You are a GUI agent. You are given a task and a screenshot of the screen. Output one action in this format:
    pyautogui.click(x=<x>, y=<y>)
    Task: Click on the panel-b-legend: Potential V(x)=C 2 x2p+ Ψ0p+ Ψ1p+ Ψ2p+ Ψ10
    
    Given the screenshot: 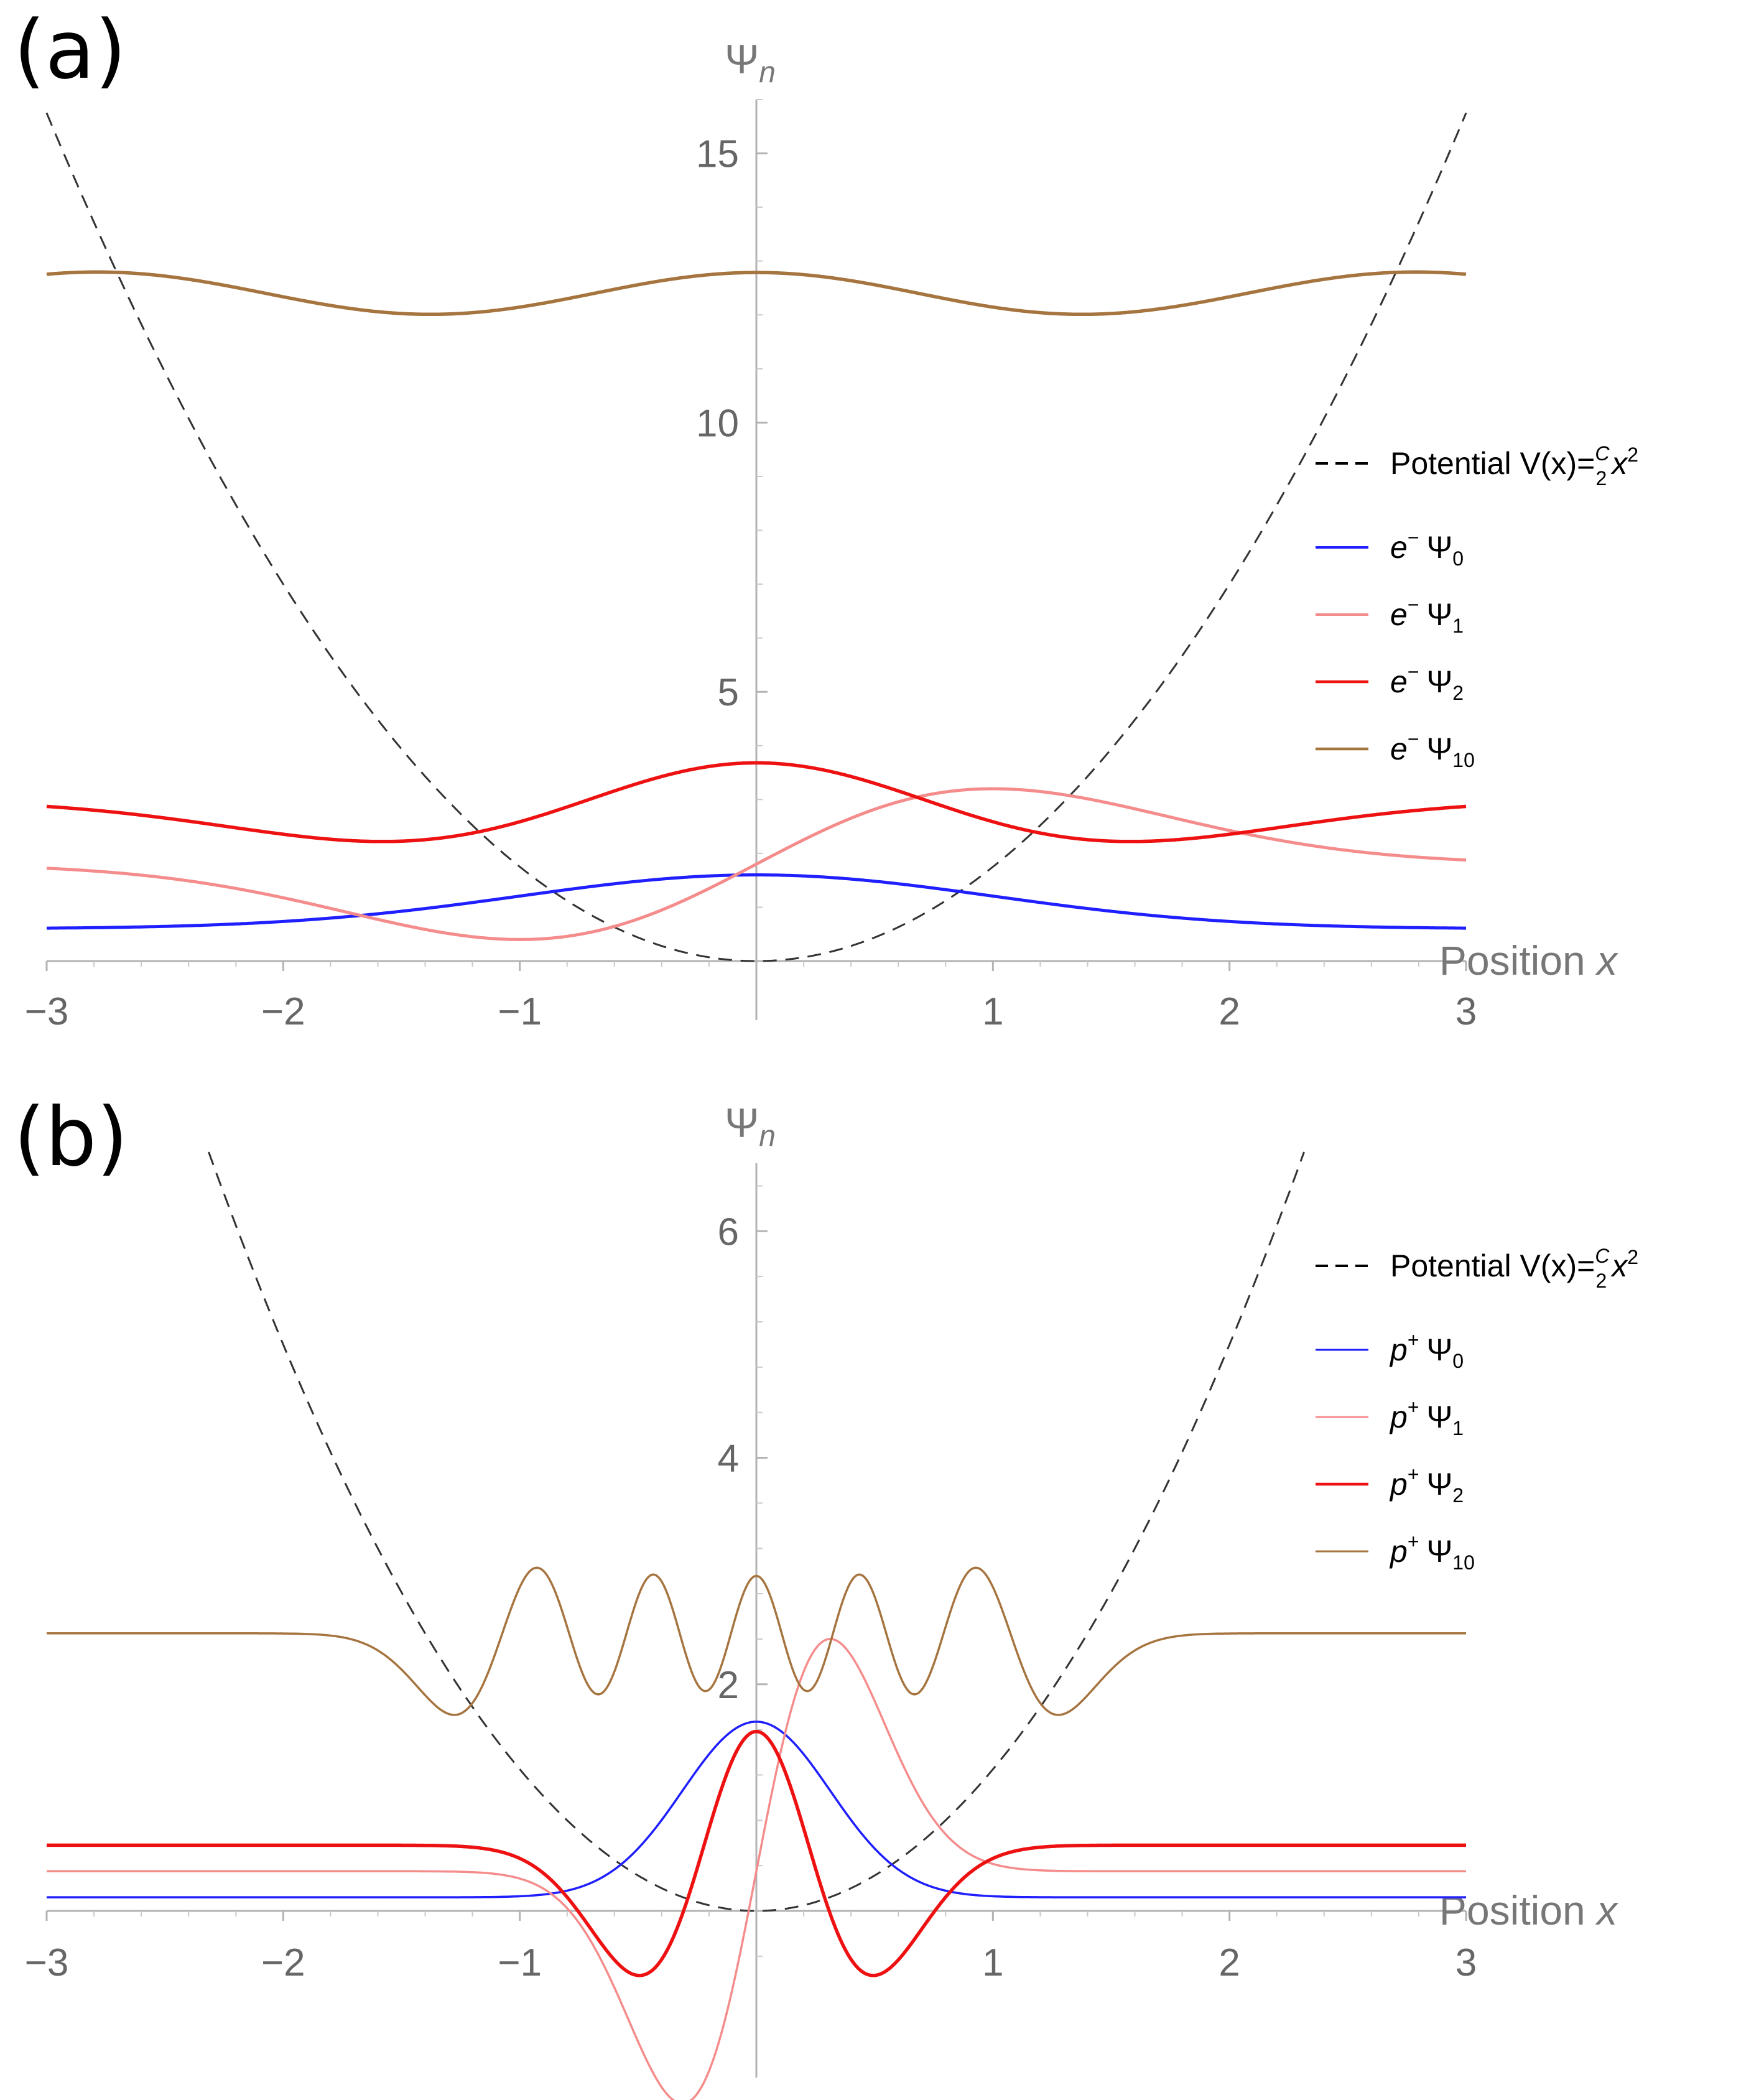 What is the action you would take?
    pyautogui.click(x=1477, y=1410)
    